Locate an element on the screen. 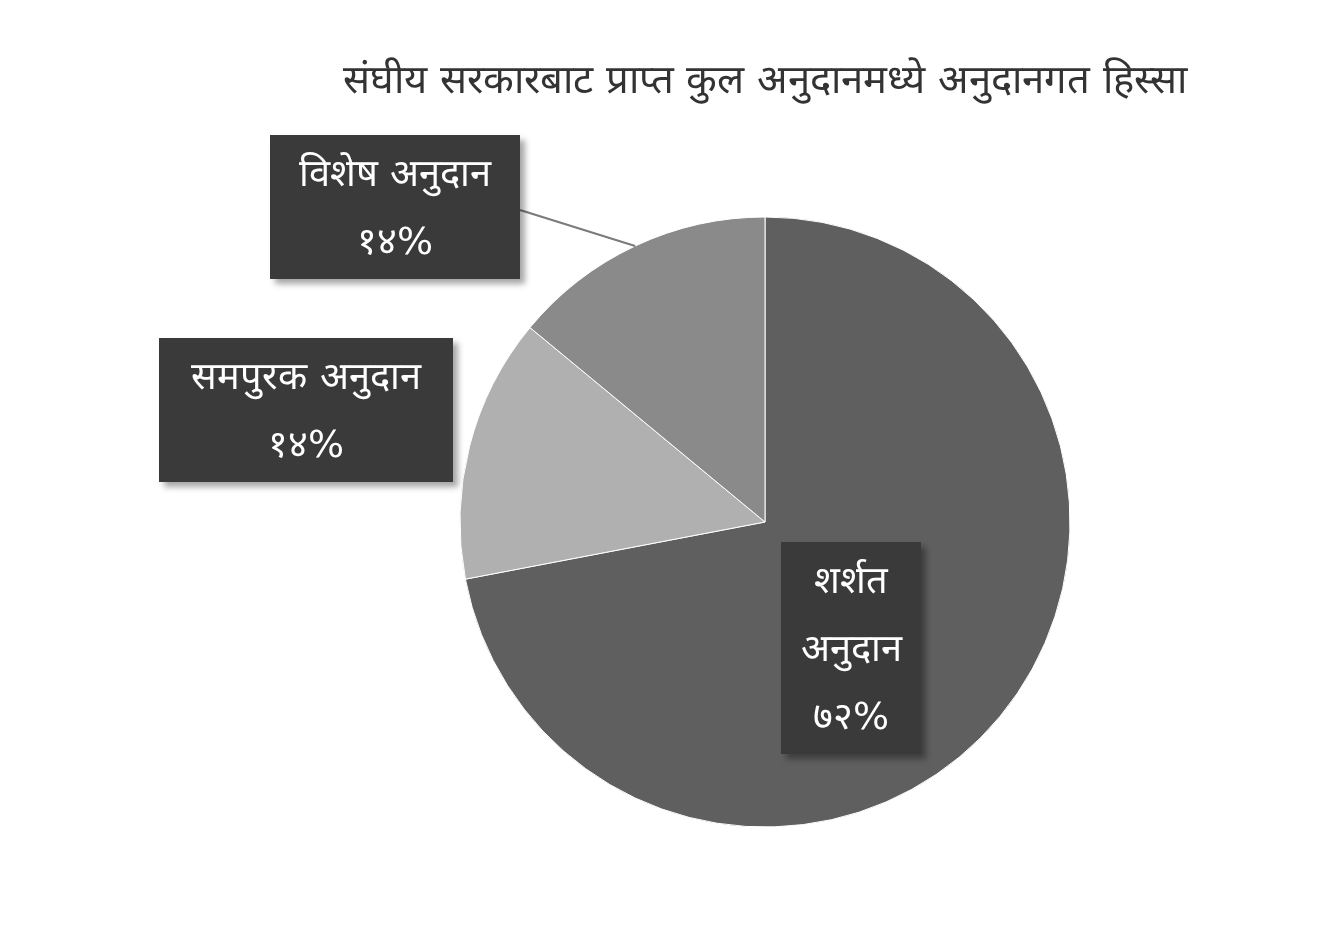 The image size is (1337, 951). slice-label: विशेष अनुदान is located at coordinates (395, 174).